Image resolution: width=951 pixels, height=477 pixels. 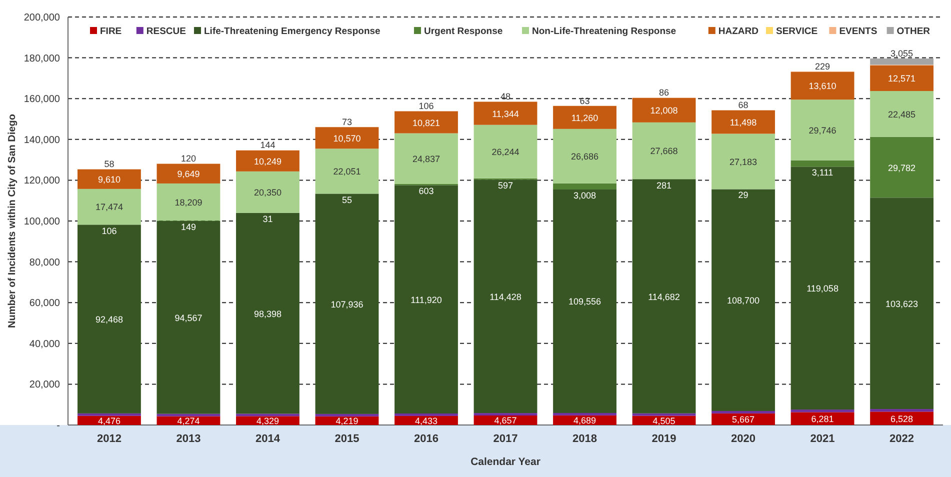 What do you see at coordinates (505, 421) in the screenshot?
I see `data-label: 4,657` at bounding box center [505, 421].